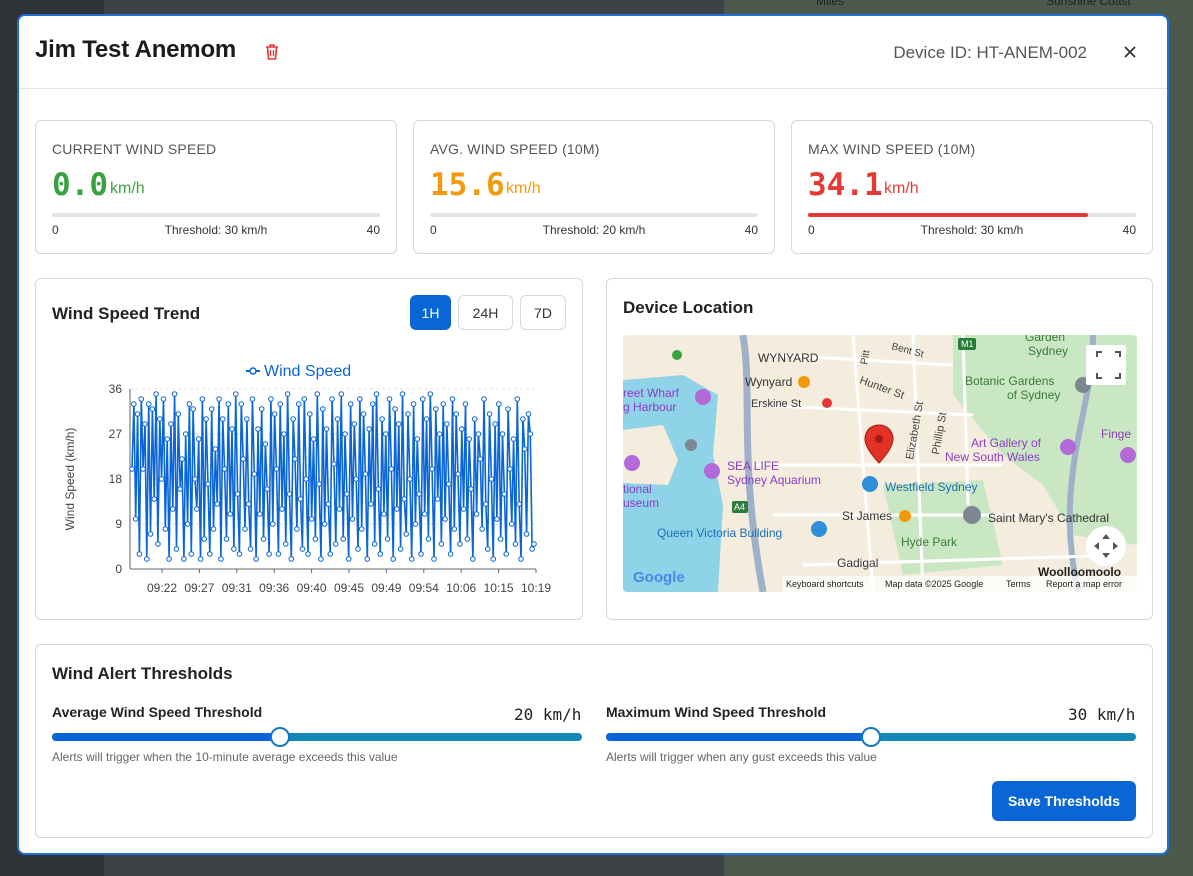 Image resolution: width=1193 pixels, height=876 pixels. What do you see at coordinates (1018, 584) in the screenshot?
I see `map-attribution: Terms` at bounding box center [1018, 584].